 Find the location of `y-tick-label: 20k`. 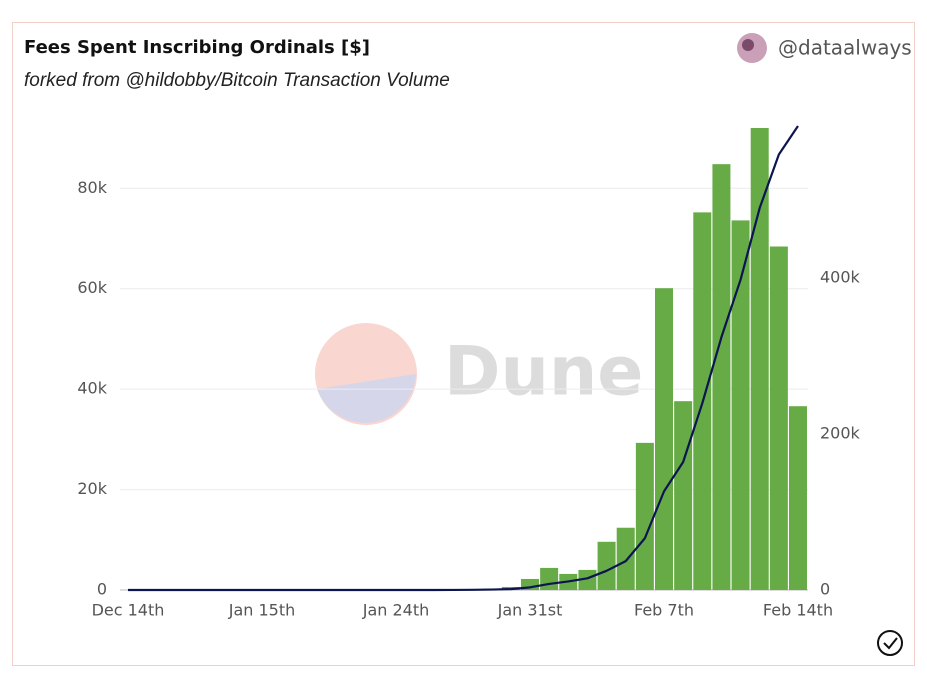

y-tick-label: 20k is located at coordinates (92, 488).